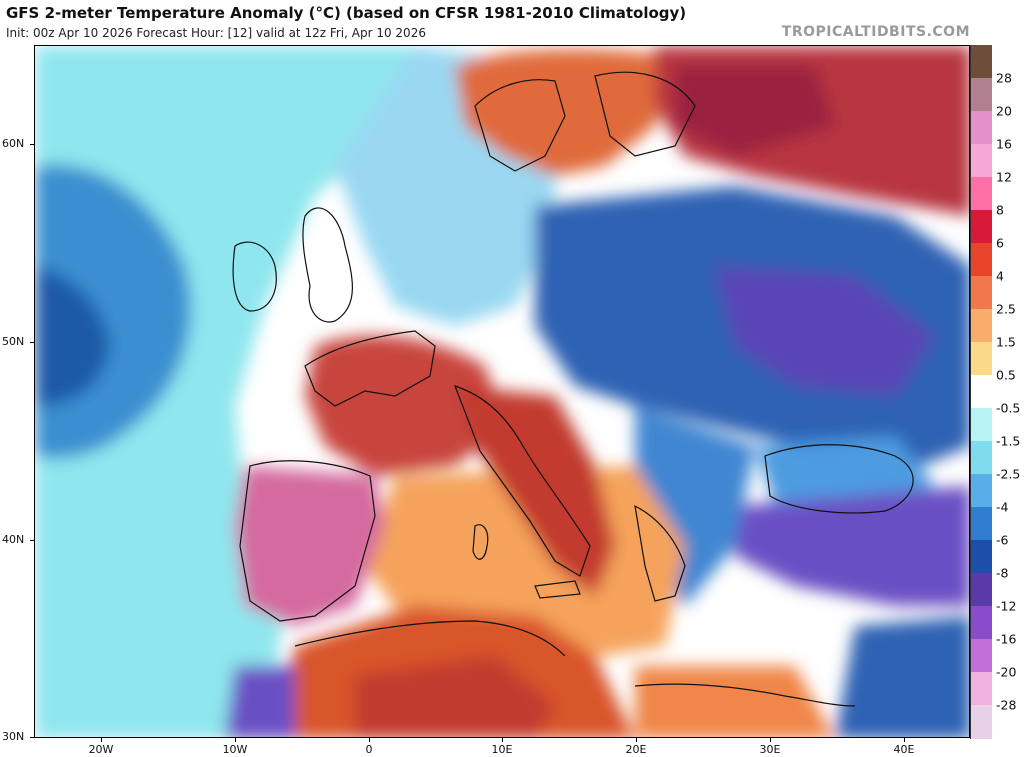 Image resolution: width=1024 pixels, height=757 pixels. What do you see at coordinates (1004, 111) in the screenshot?
I see `colorbar-label: 20` at bounding box center [1004, 111].